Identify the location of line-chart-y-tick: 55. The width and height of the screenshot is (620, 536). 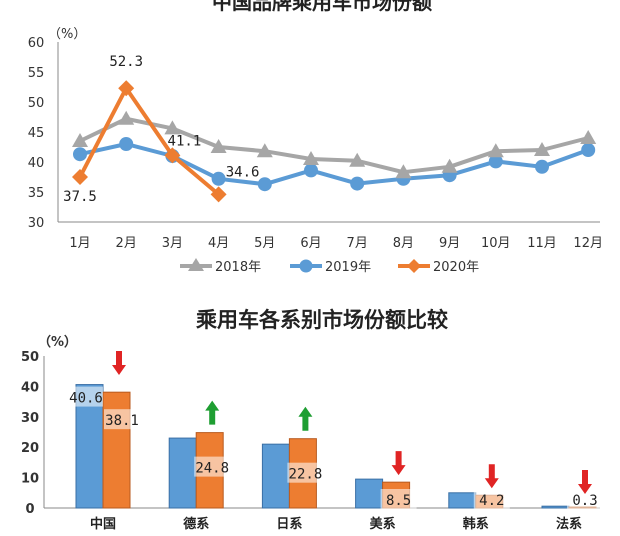
(36, 73).